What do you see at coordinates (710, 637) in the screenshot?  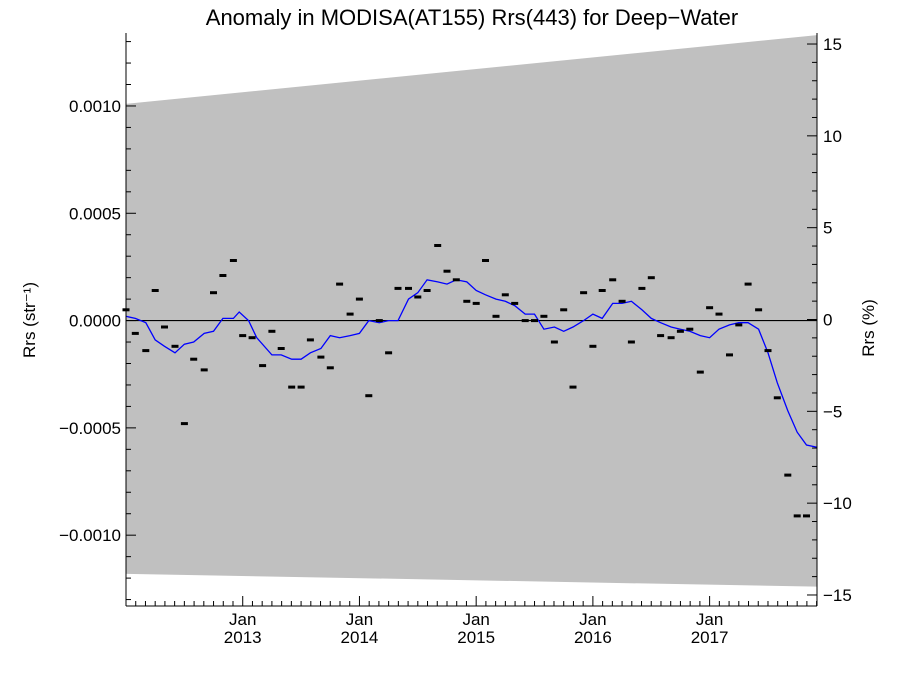 I see `x-tick-year-label: 2017` at bounding box center [710, 637].